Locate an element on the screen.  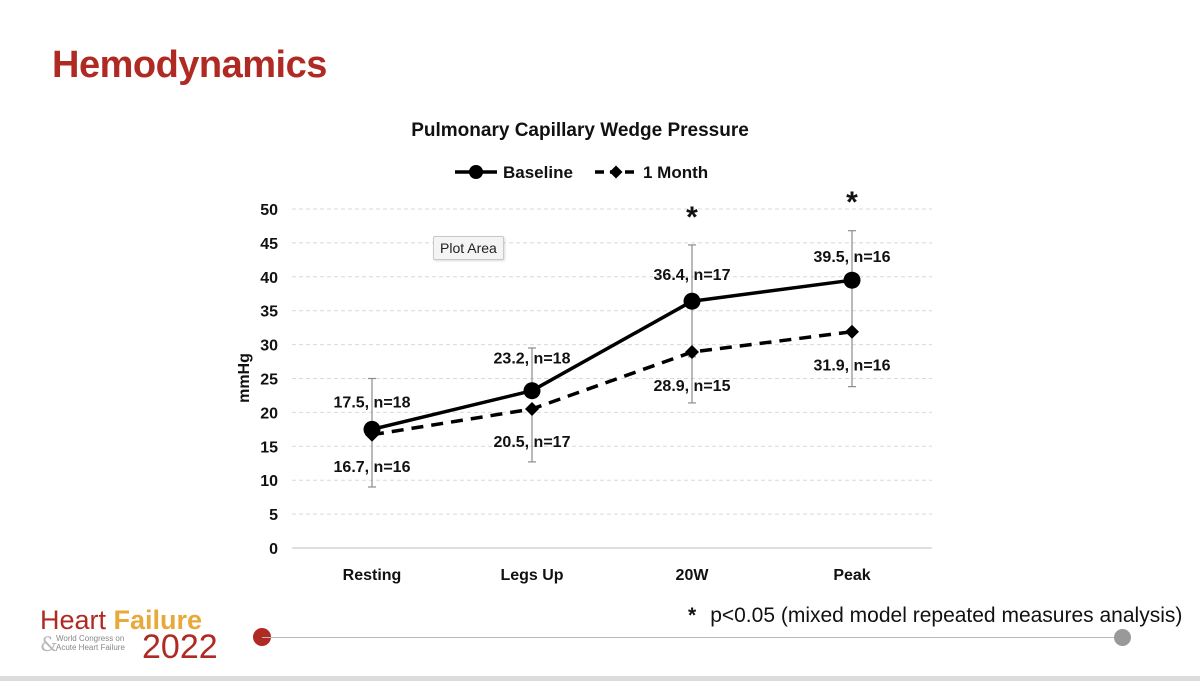
logo-word-failure: Failure is located at coordinates (158, 620).